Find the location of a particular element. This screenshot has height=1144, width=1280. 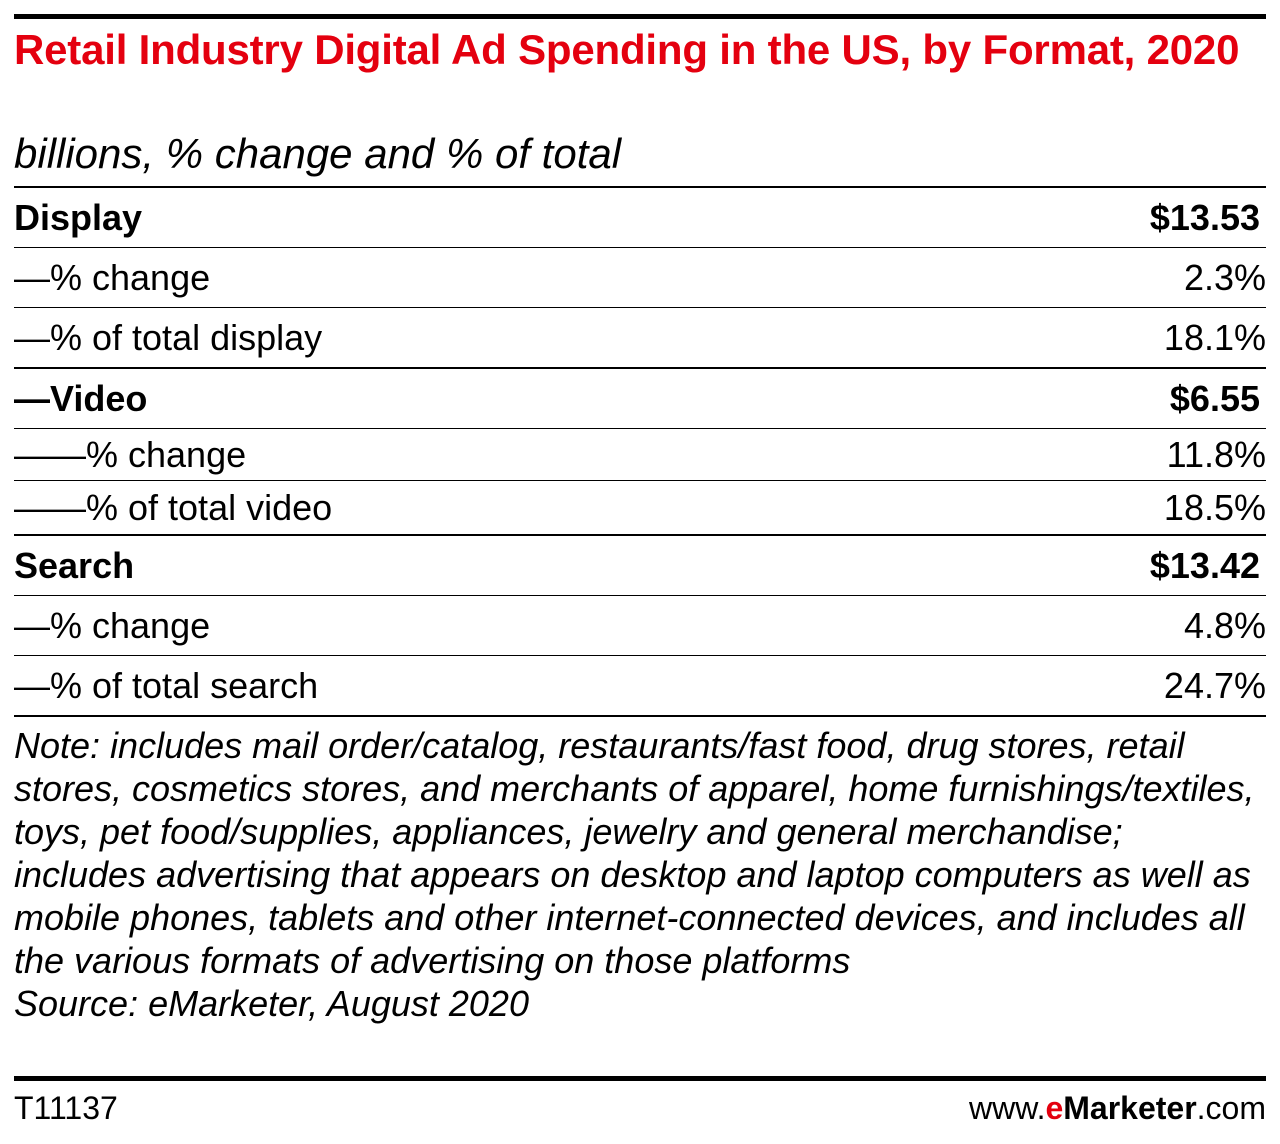

source-text: Source: eMarketer, August 2020 is located at coordinates (271, 1003).